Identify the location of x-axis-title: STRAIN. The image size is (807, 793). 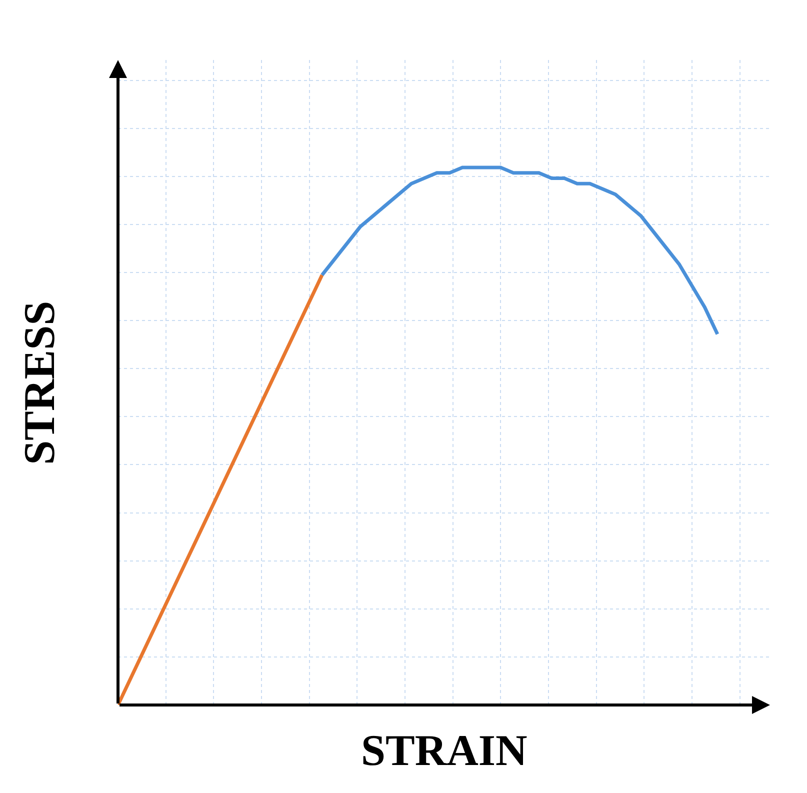
(444, 750).